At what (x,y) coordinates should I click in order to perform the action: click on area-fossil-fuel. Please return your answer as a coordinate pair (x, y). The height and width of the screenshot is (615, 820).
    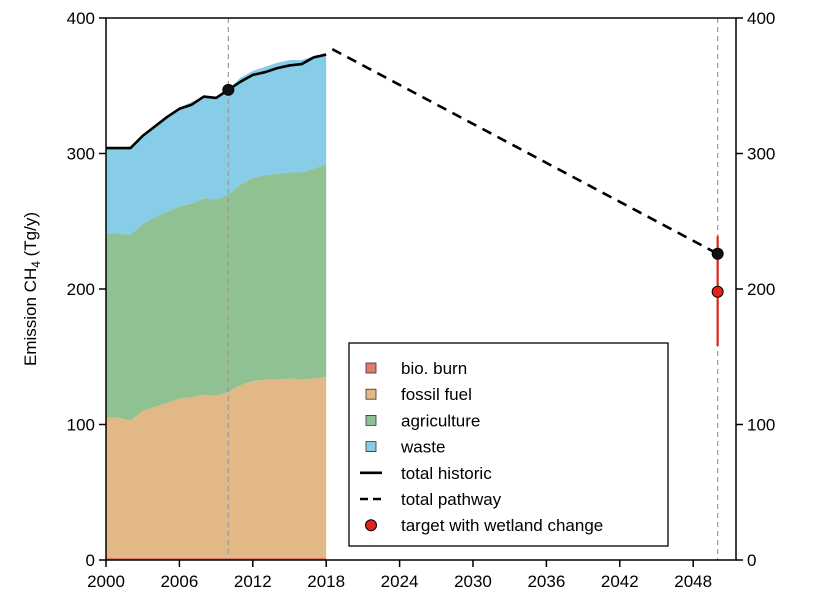
    Looking at the image, I should click on (216, 467).